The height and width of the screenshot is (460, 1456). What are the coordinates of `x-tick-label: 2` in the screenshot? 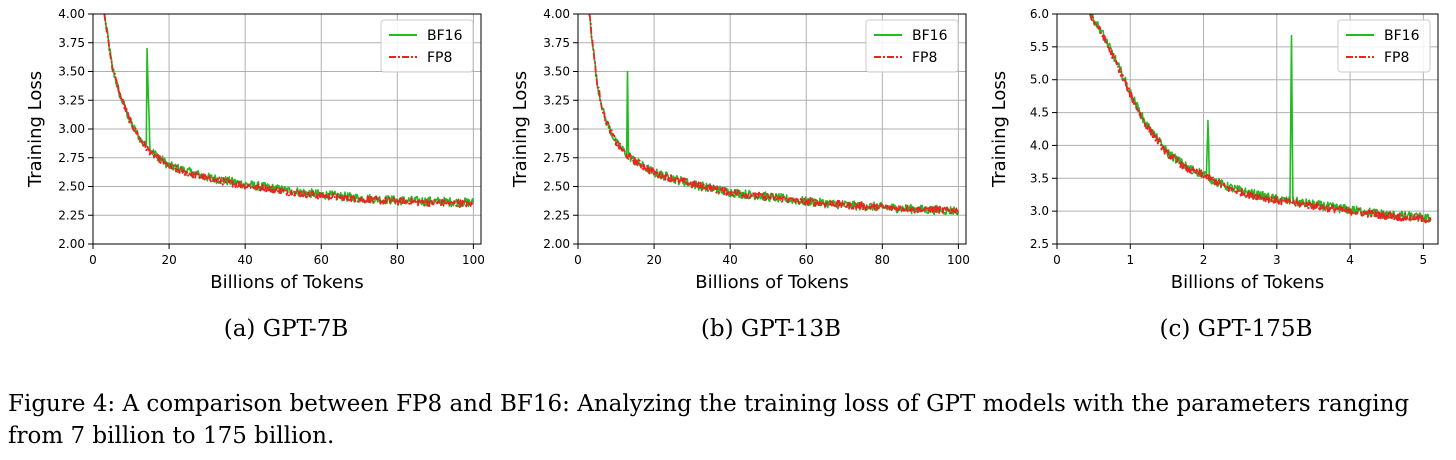 It's located at (1204, 260).